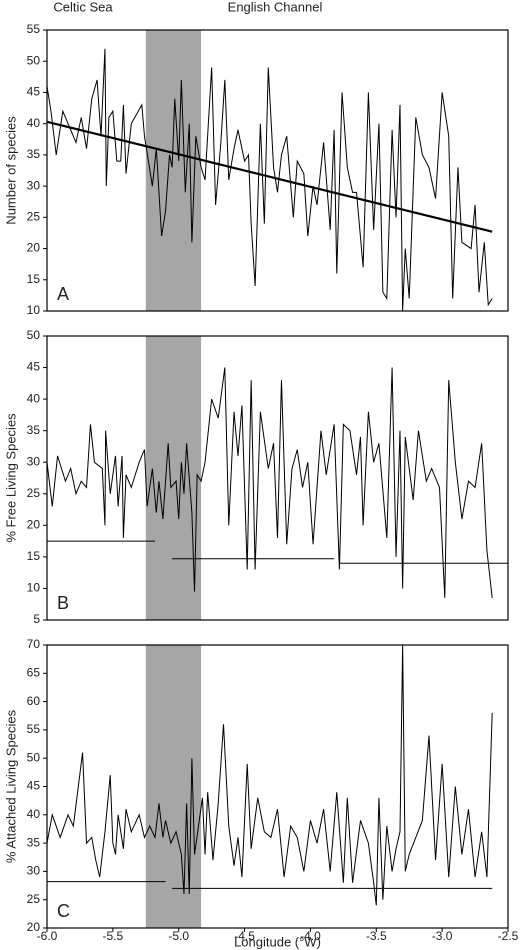  What do you see at coordinates (376, 936) in the screenshot?
I see `x-tick-label: -3.5` at bounding box center [376, 936].